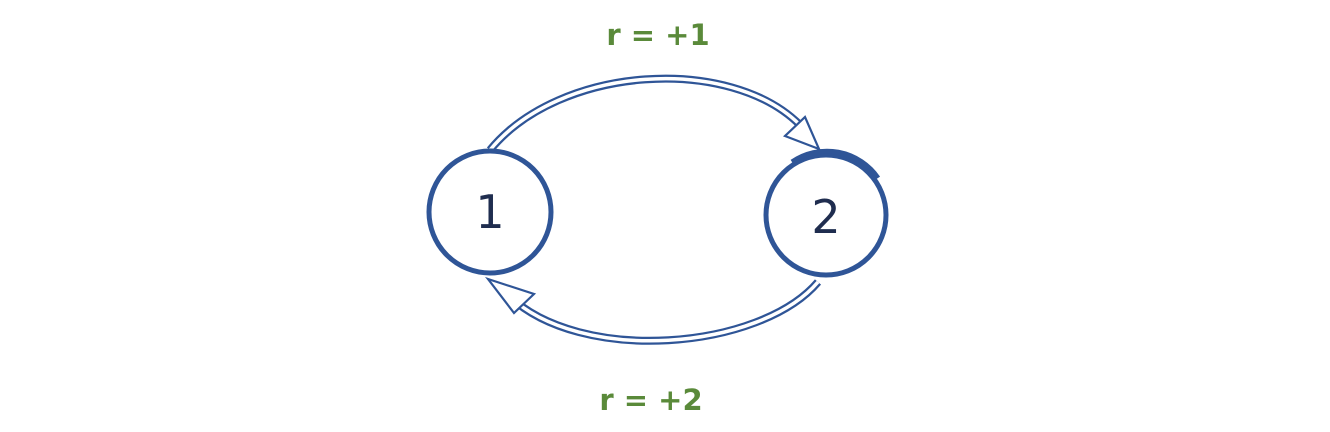 The width and height of the screenshot is (1330, 432). Describe the element at coordinates (657, 35) in the screenshot. I see `edge-1-to-2-reward-label: r = +1` at that location.